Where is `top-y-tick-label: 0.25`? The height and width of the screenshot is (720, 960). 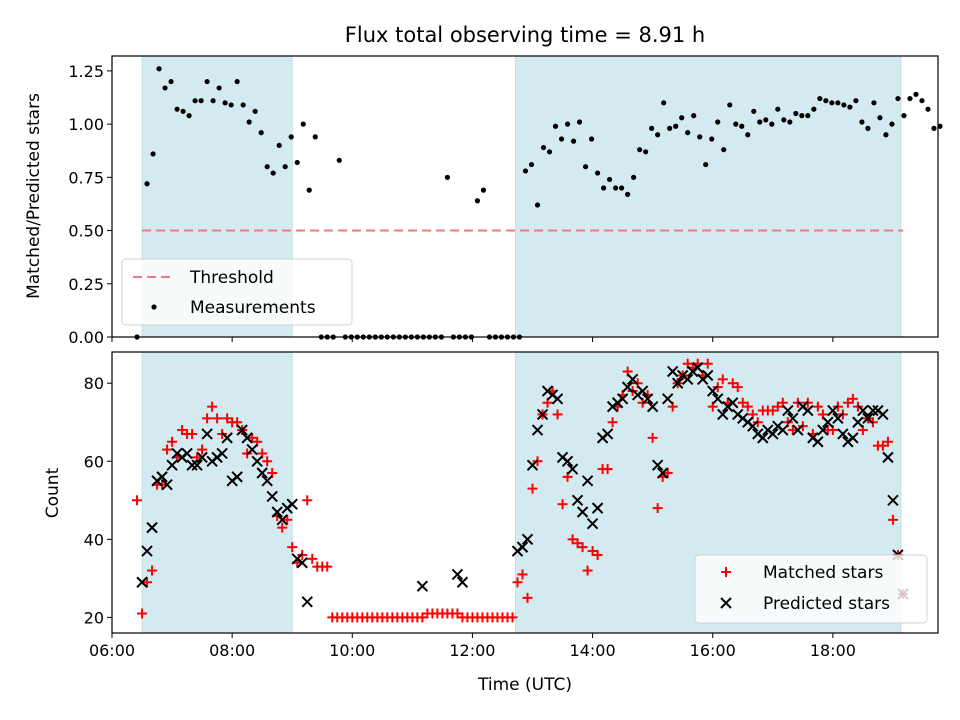 top-y-tick-label: 0.25 is located at coordinates (86, 284).